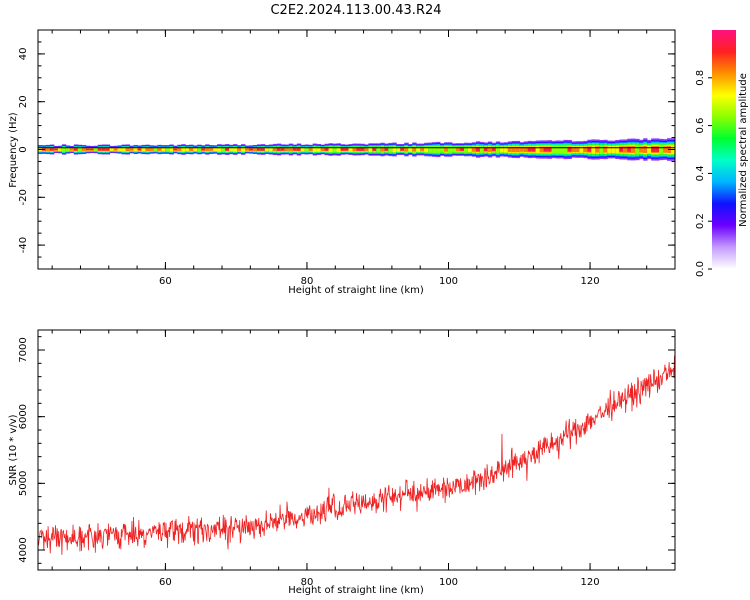  What do you see at coordinates (590, 281) in the screenshot?
I see `spectrogram-x-tick-label: 120` at bounding box center [590, 281].